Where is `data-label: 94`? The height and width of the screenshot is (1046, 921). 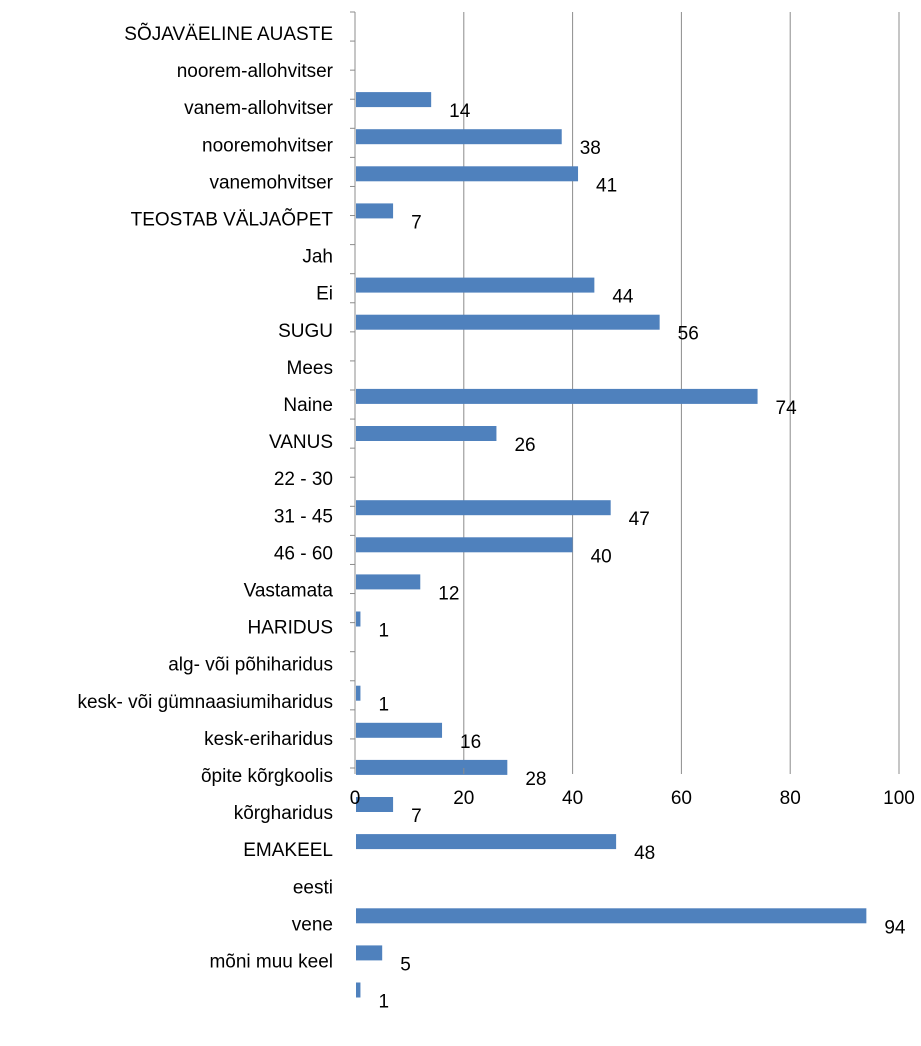
data-label: 94 is located at coordinates (895, 927).